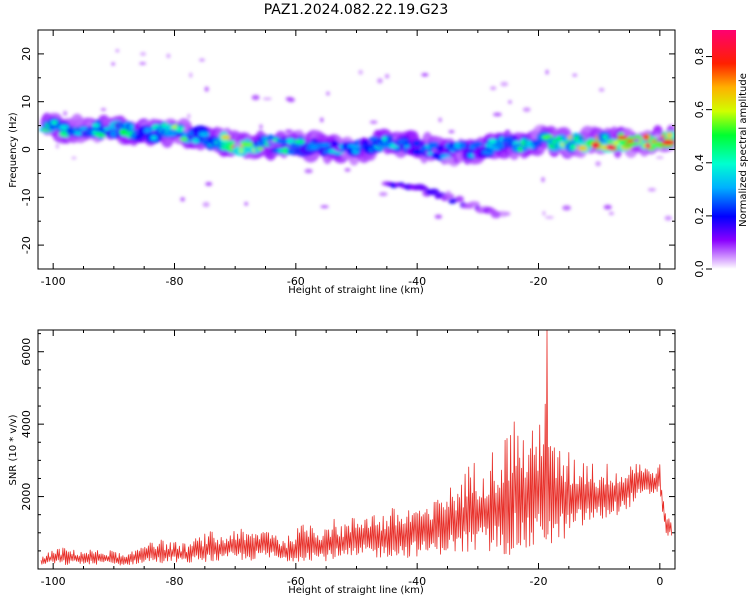  What do you see at coordinates (724, 149) in the screenshot?
I see `colorbar-gradient` at bounding box center [724, 149].